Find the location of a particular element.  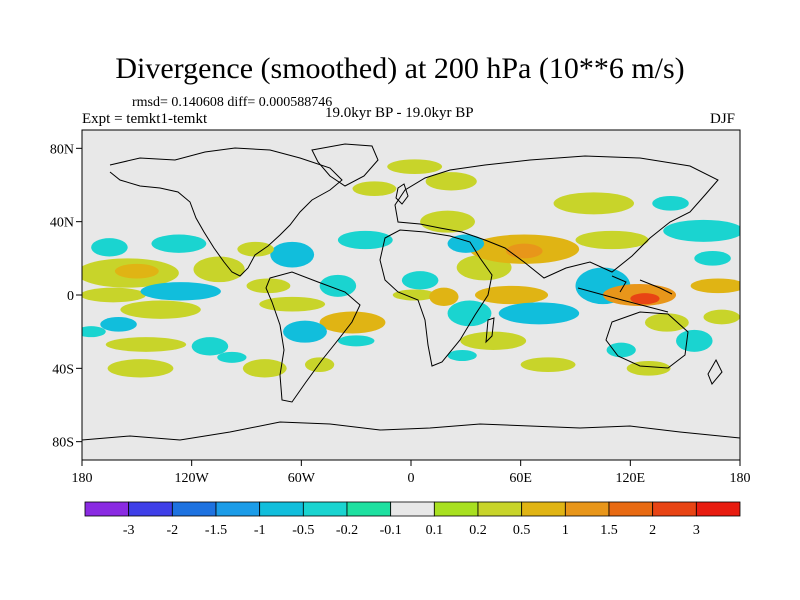

x-tick-label: 120E is located at coordinates (631, 478).